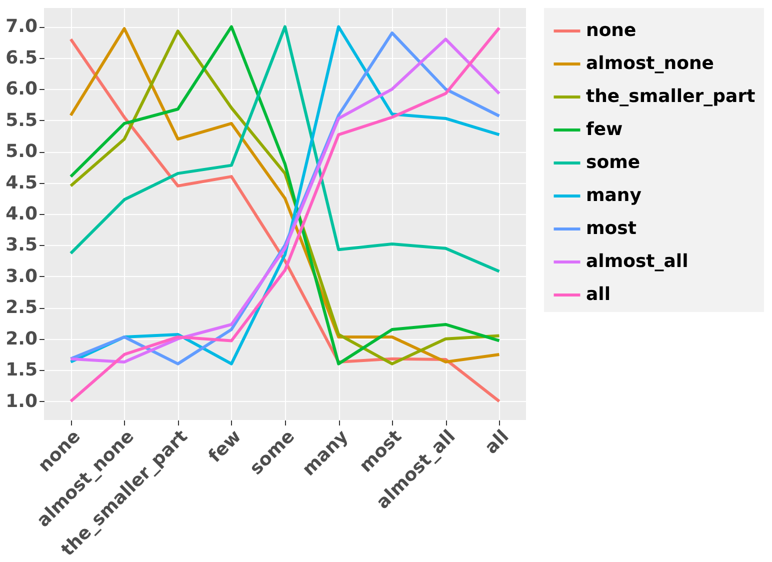 This screenshot has width=772, height=562. Describe the element at coordinates (22, 57) in the screenshot. I see `y-tick-label: 6.5` at that location.